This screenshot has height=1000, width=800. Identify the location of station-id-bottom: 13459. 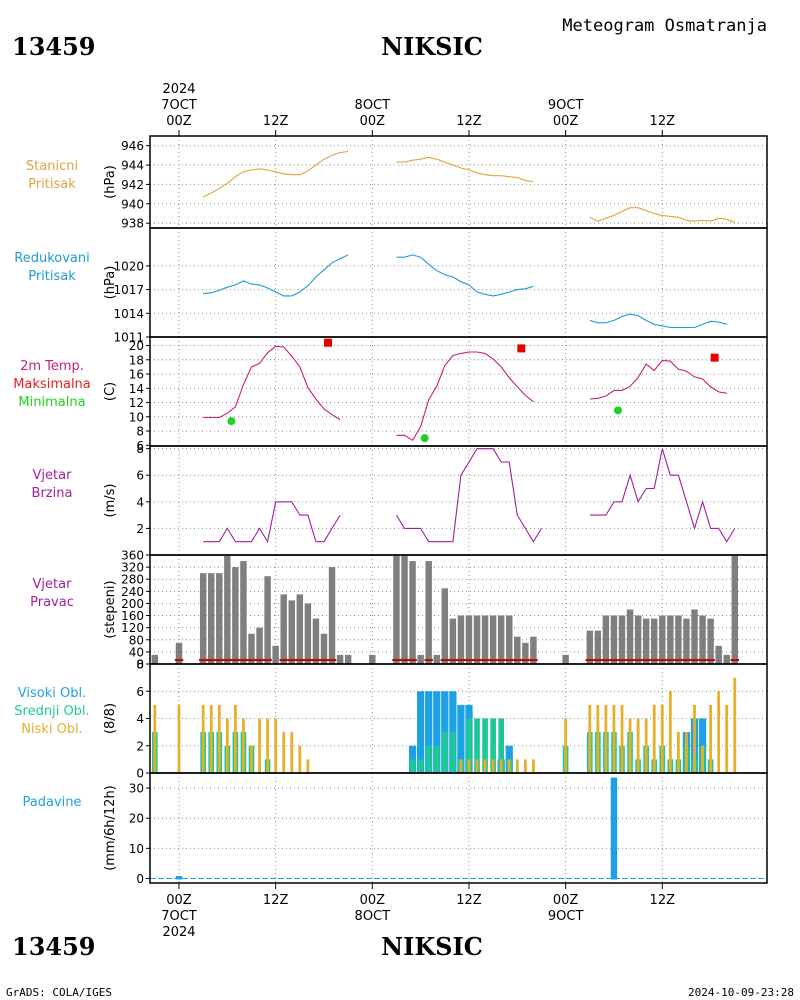
(54, 946).